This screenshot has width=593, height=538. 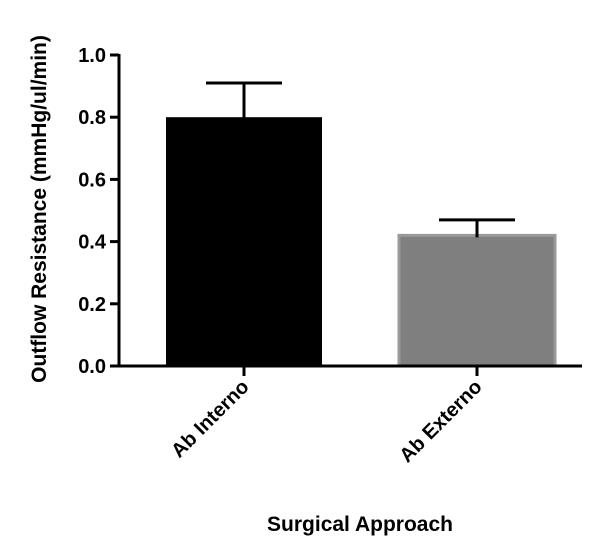 I want to click on y-tick-label: 0.6, so click(x=92, y=180).